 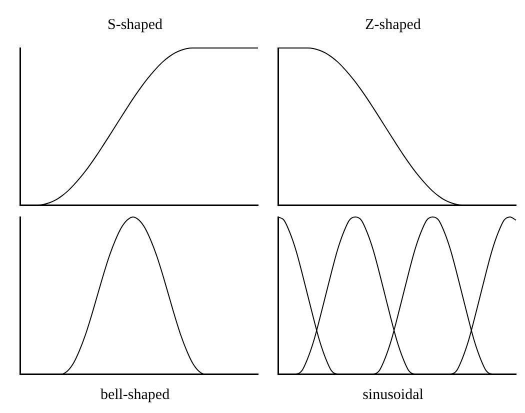 What do you see at coordinates (135, 394) in the screenshot?
I see `text: bell-shaped` at bounding box center [135, 394].